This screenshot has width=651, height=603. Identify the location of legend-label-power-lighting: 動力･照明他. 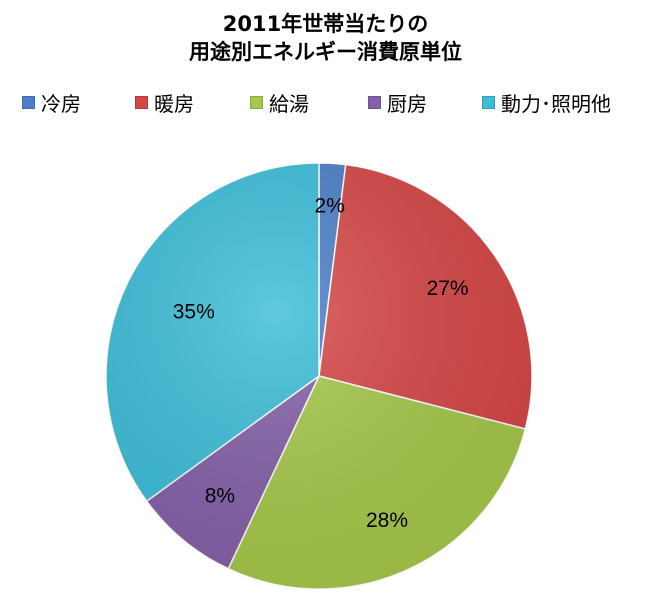
(556, 104).